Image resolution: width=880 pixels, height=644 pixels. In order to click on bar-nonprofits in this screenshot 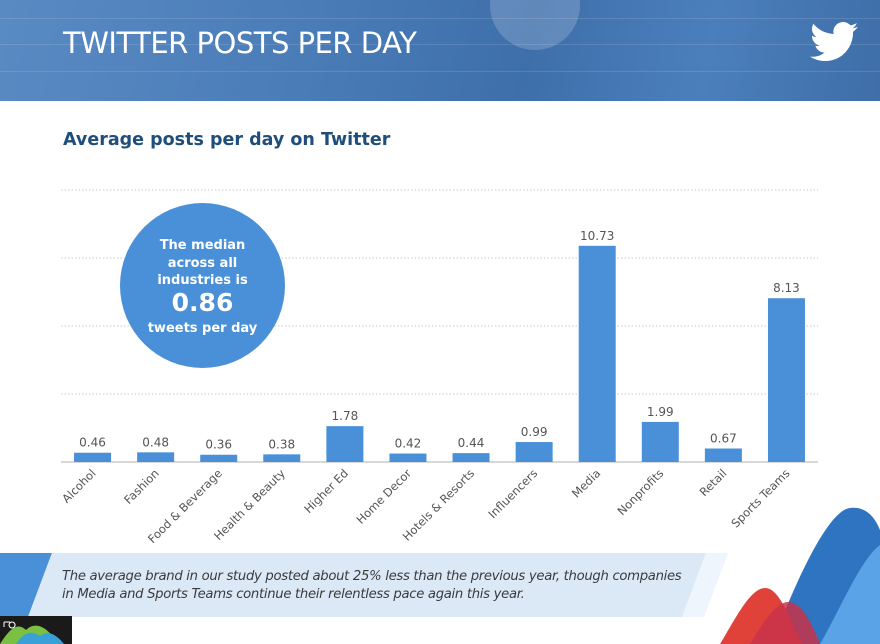, I will do `click(660, 441)`.